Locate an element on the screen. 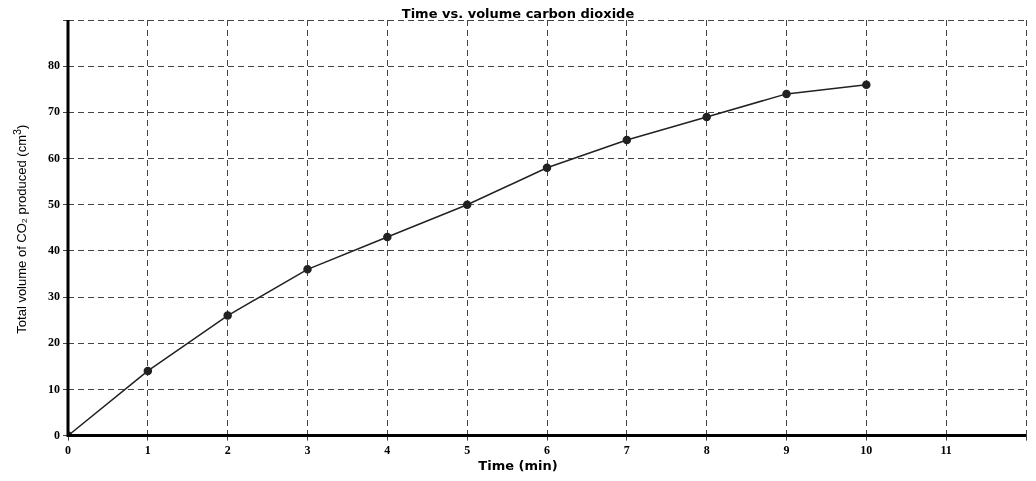 The width and height of the screenshot is (1036, 481). chart-title: Time vs. volume carbon dioxide is located at coordinates (518, 13).